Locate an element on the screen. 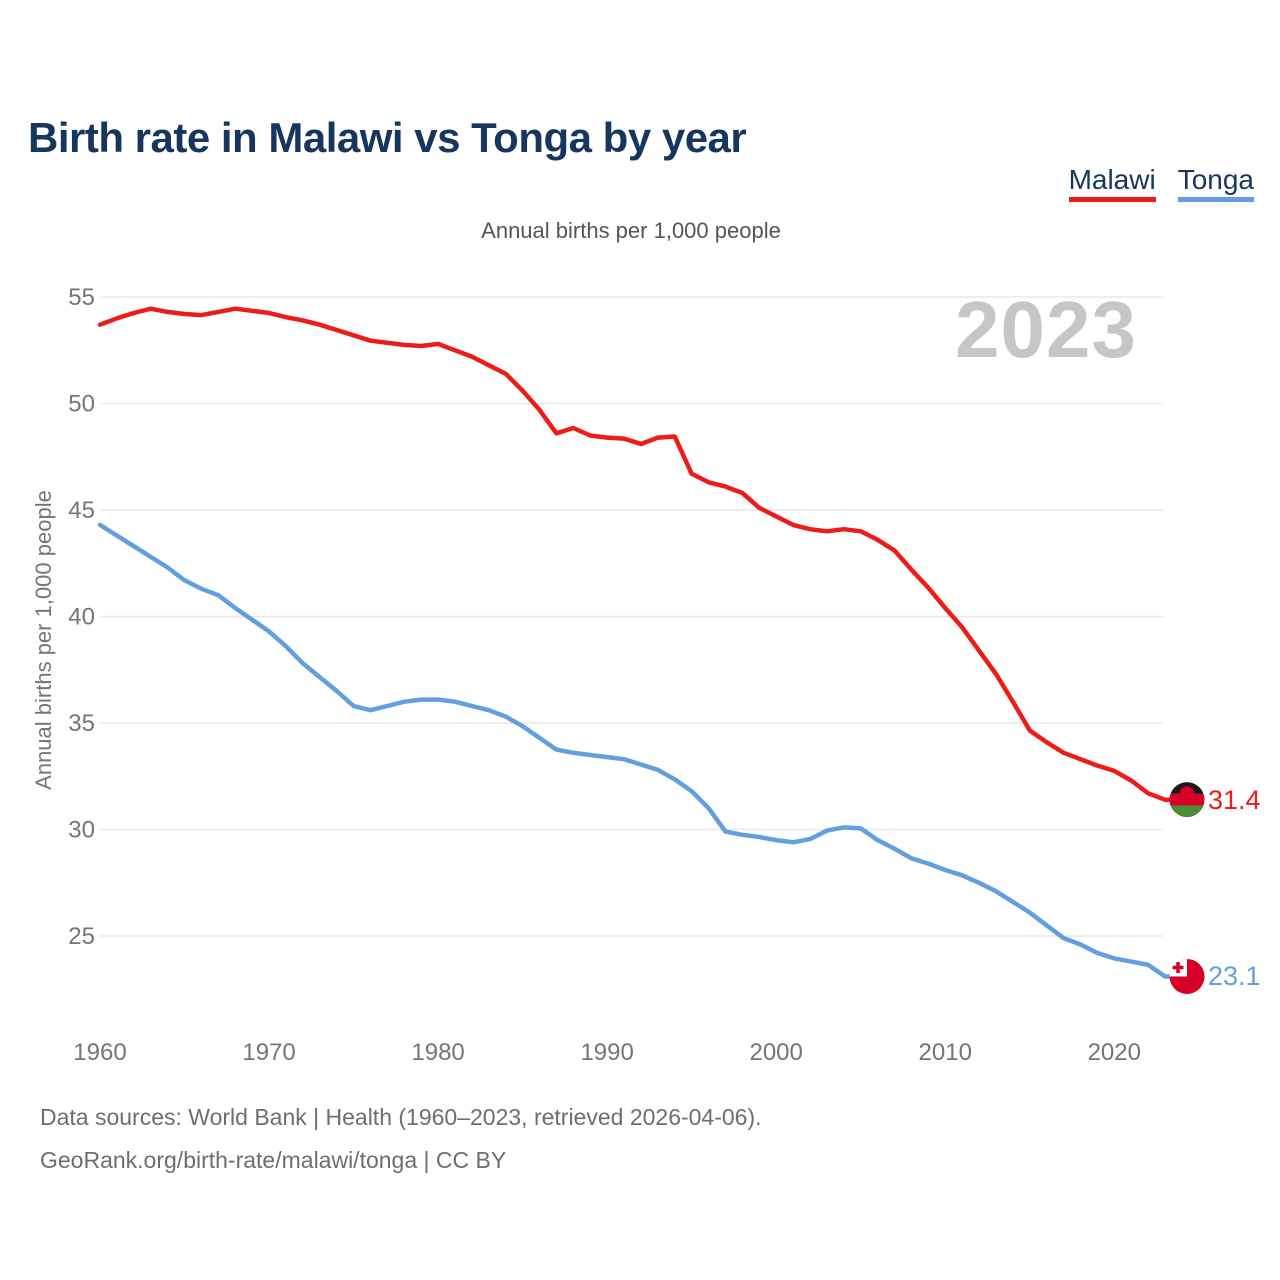 This screenshot has height=1280, width=1280. legend-item-malawi: Malawi is located at coordinates (1112, 183).